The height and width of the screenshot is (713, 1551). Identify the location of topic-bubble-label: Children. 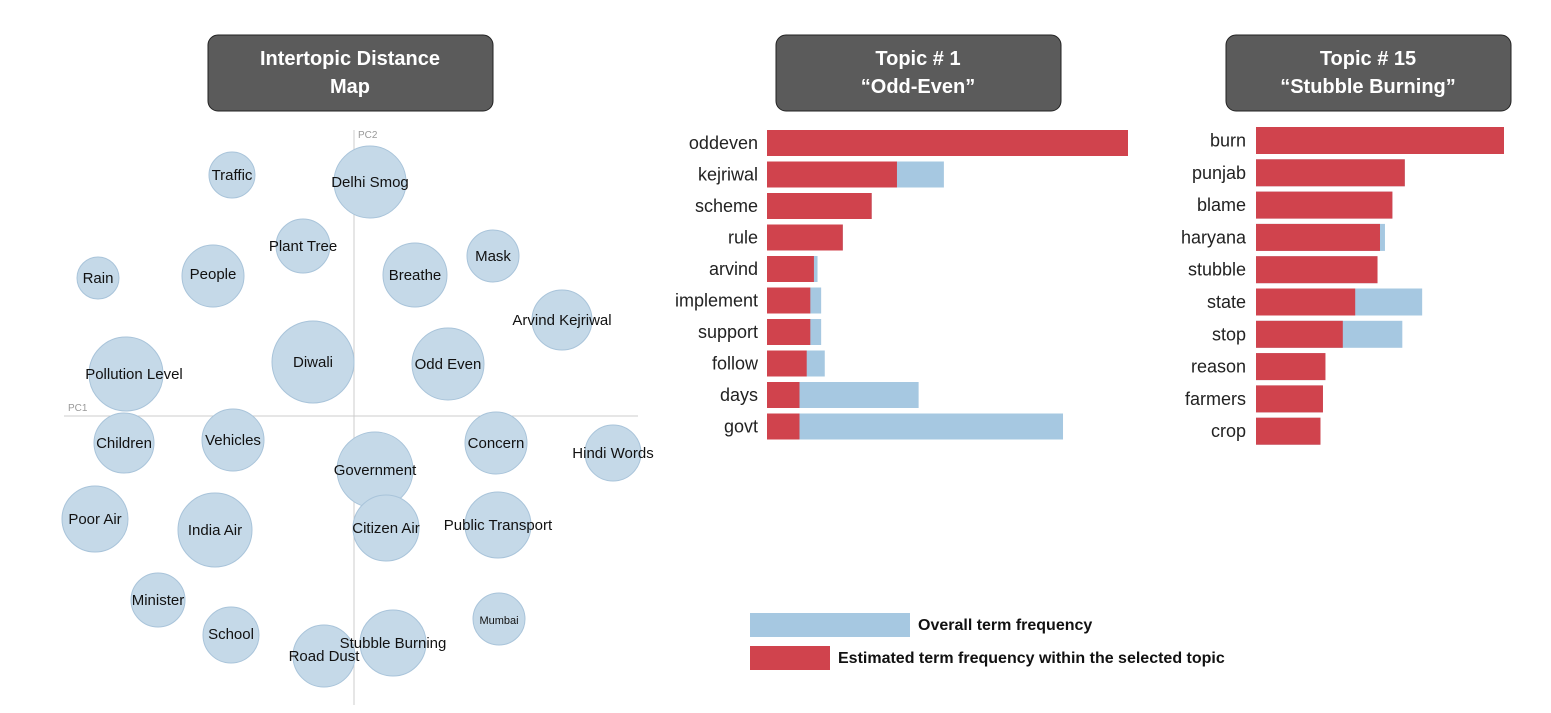
(124, 443).